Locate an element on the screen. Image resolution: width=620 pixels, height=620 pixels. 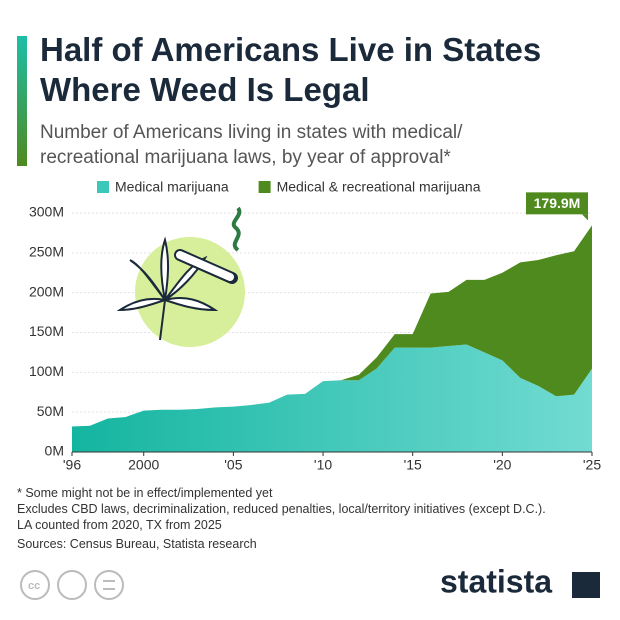
y-tick-label: 100M is located at coordinates (46, 371).